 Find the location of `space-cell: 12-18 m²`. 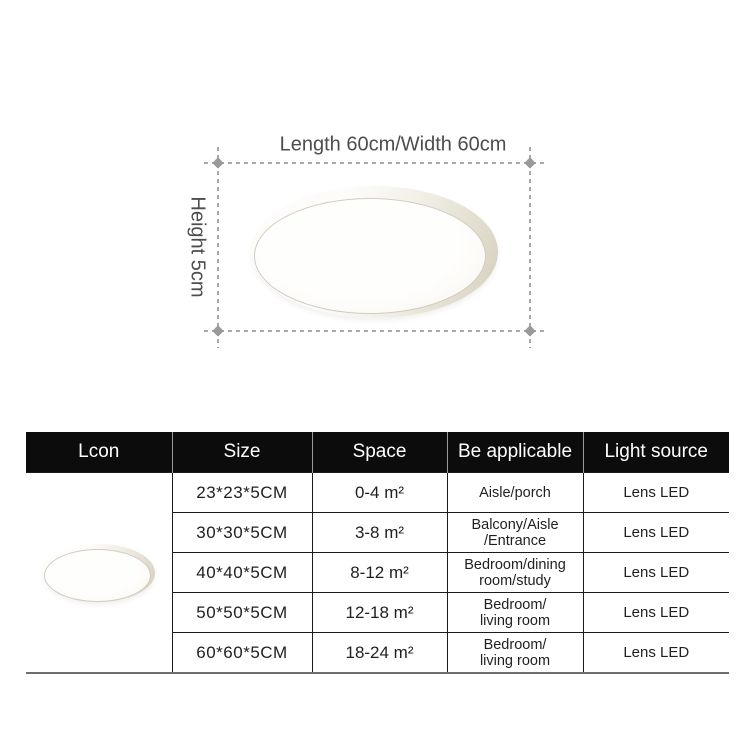

space-cell: 12-18 m² is located at coordinates (379, 612).